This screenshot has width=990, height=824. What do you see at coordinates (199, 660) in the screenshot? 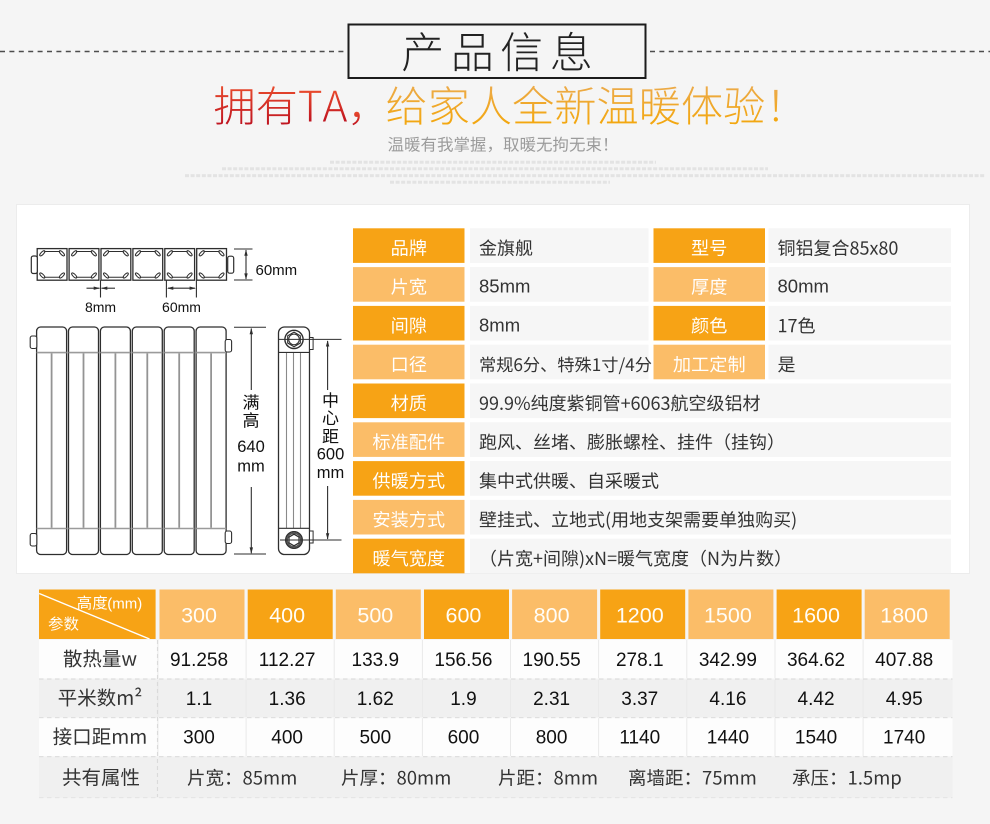
I see `svg-text: 91.258` at bounding box center [199, 660].